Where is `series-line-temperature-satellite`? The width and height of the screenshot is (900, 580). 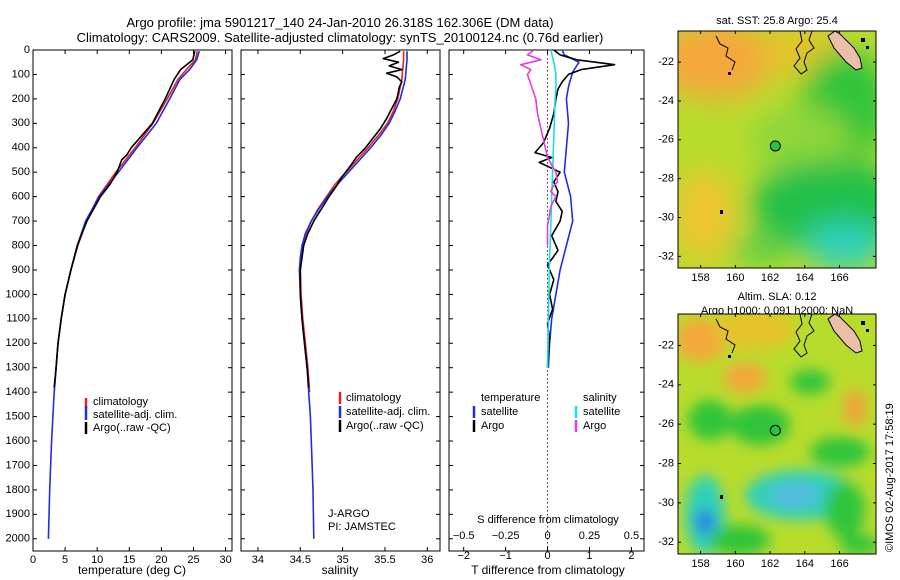
series-line-temperature-satellite is located at coordinates (563, 209).